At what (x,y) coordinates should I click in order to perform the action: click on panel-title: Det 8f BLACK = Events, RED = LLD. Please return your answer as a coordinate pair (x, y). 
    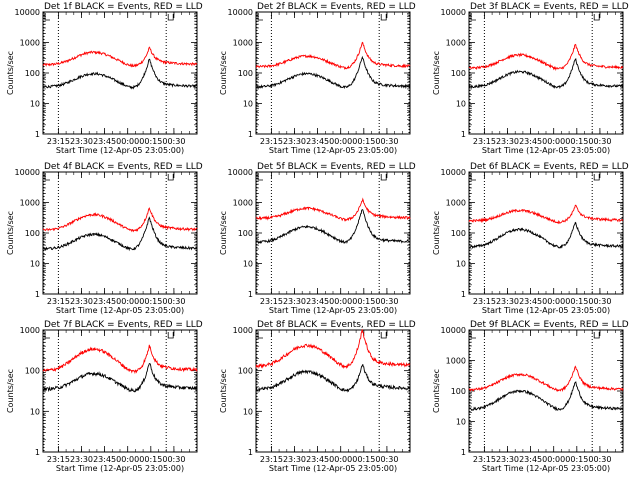
    Looking at the image, I should click on (336, 325).